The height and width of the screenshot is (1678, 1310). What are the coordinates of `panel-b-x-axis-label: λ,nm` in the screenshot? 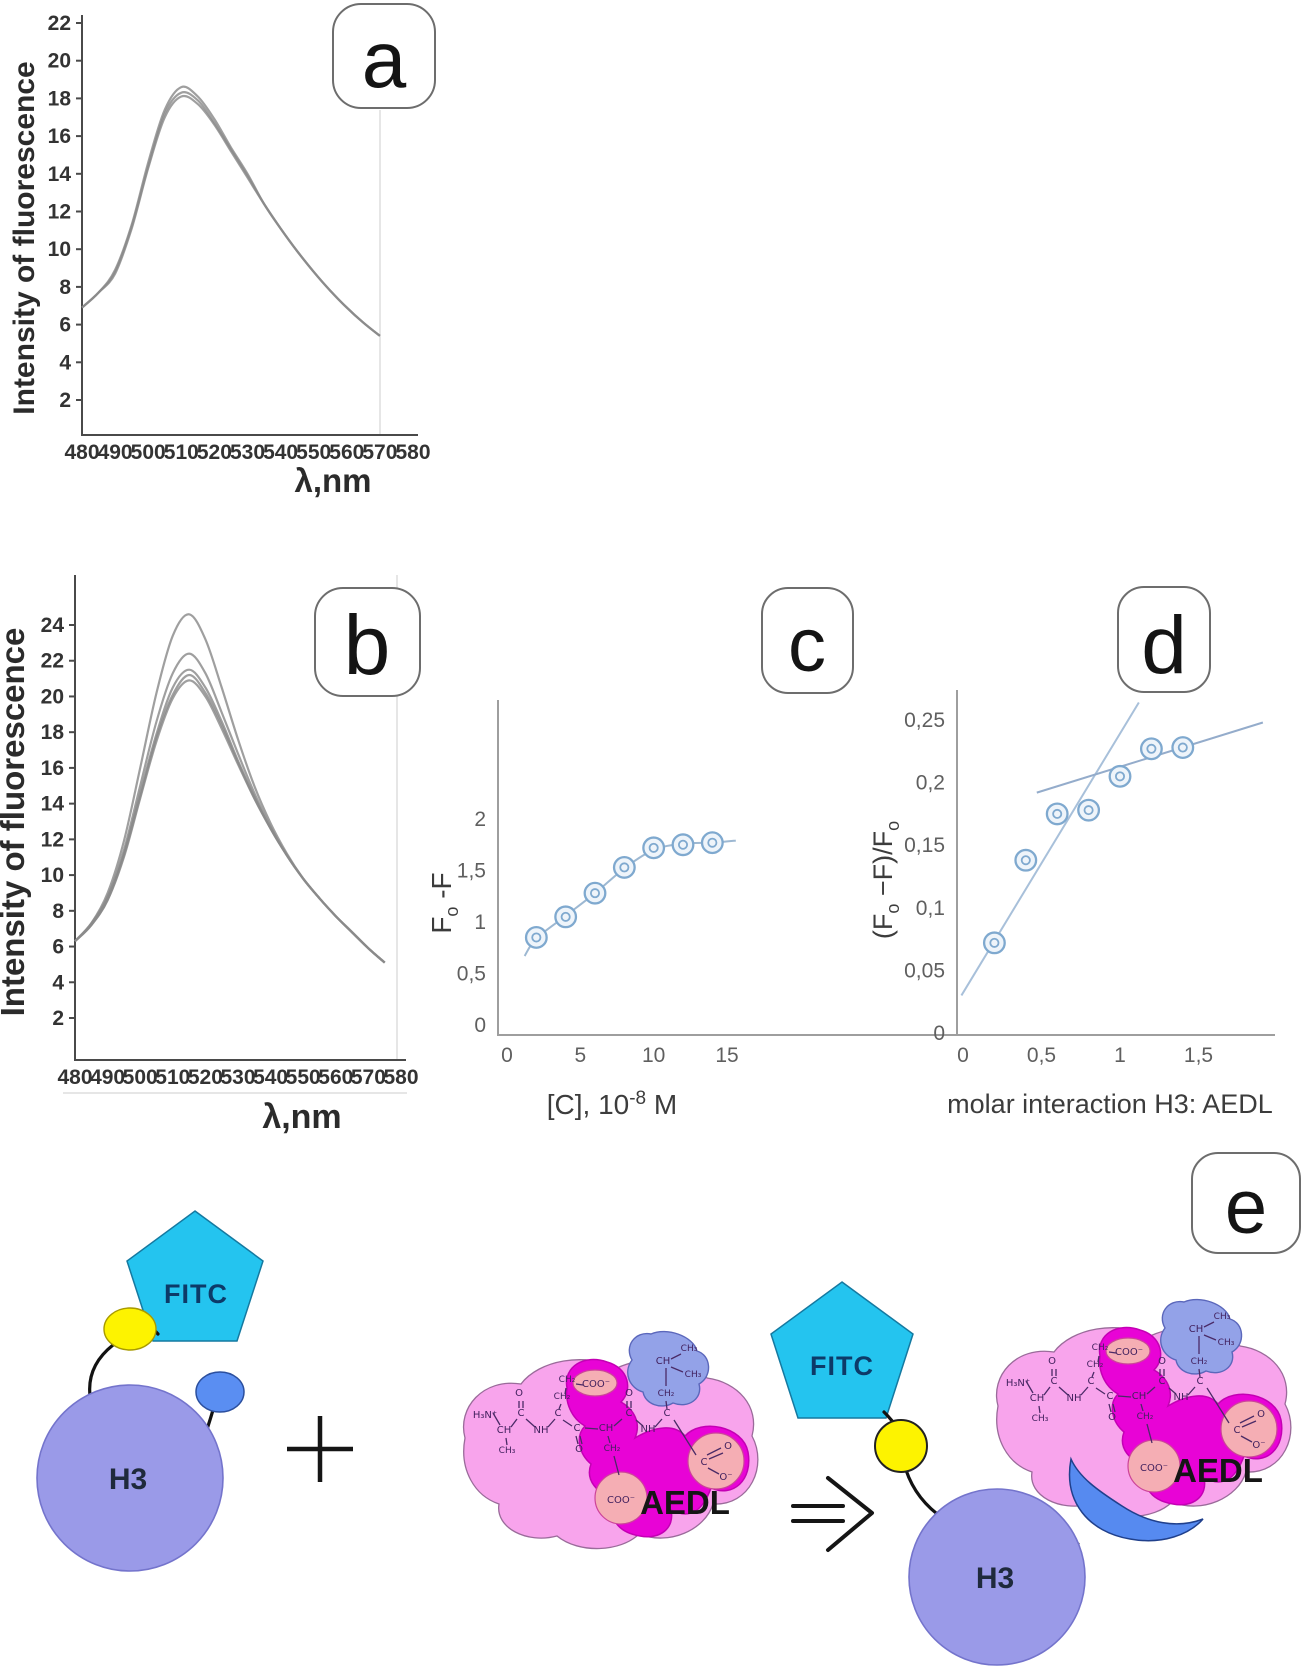 It's located at (301, 1117).